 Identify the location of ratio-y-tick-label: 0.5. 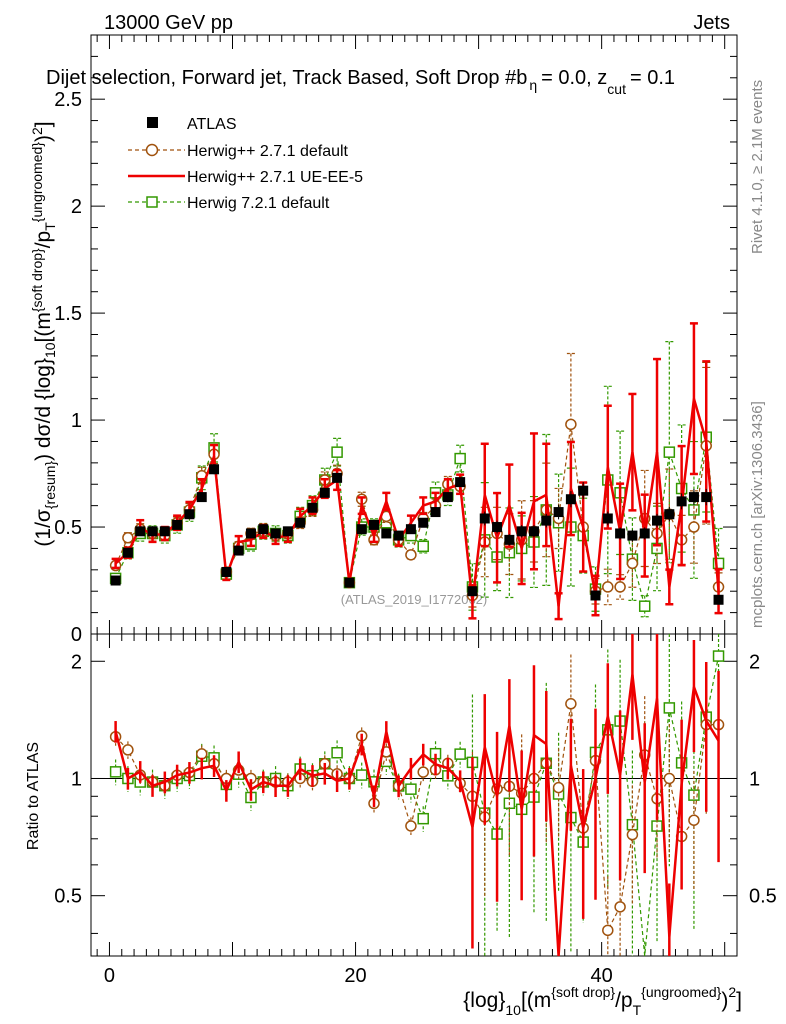
(763, 897).